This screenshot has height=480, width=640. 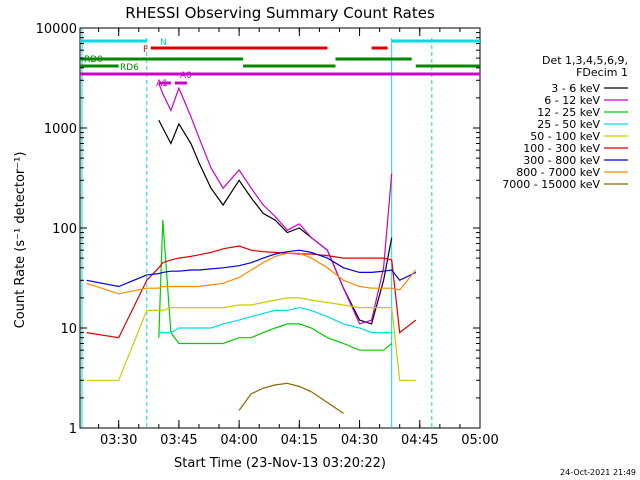 I want to click on state-label: F, so click(x=145, y=50).